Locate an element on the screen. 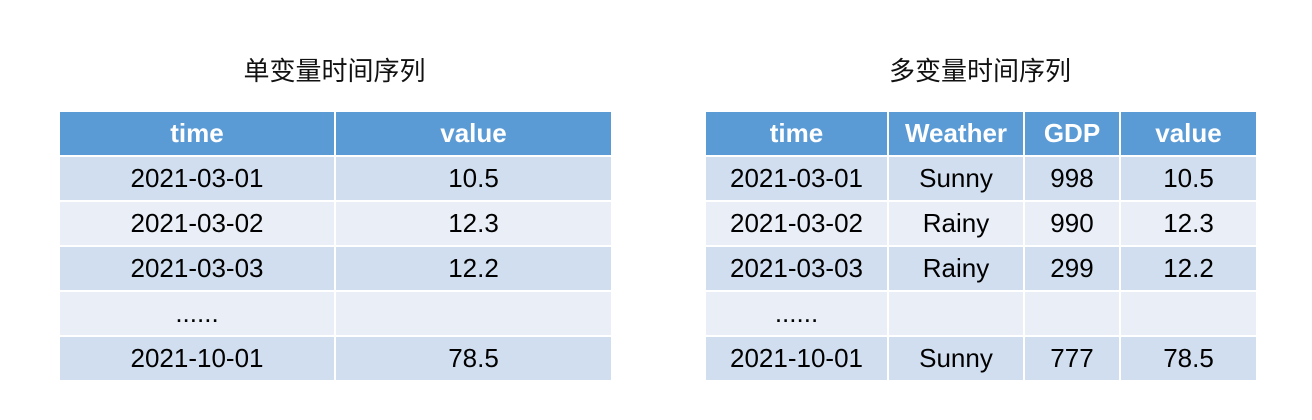 This screenshot has width=1312, height=420. table-row: 2021-03-02 12.3 is located at coordinates (335, 223).